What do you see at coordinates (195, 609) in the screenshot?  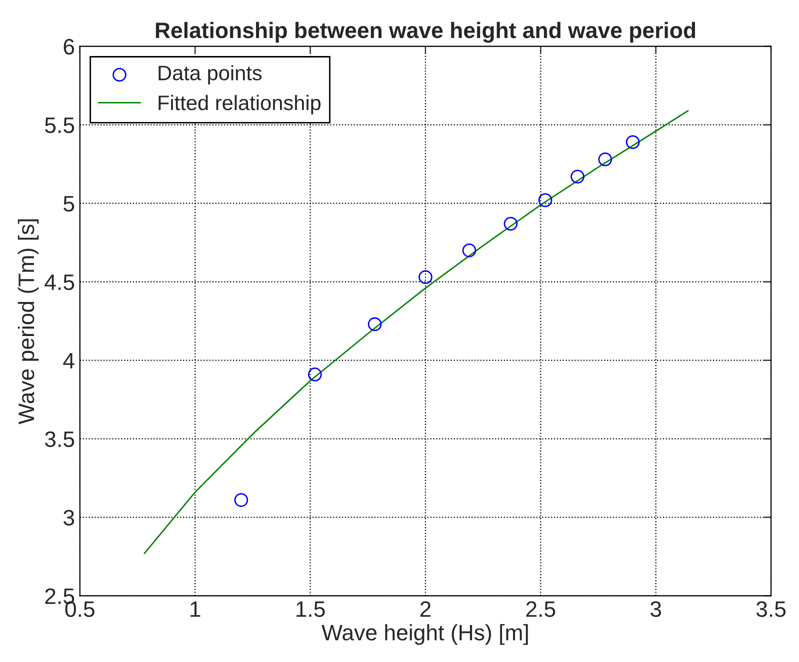 I see `x-tick-label: 1` at bounding box center [195, 609].